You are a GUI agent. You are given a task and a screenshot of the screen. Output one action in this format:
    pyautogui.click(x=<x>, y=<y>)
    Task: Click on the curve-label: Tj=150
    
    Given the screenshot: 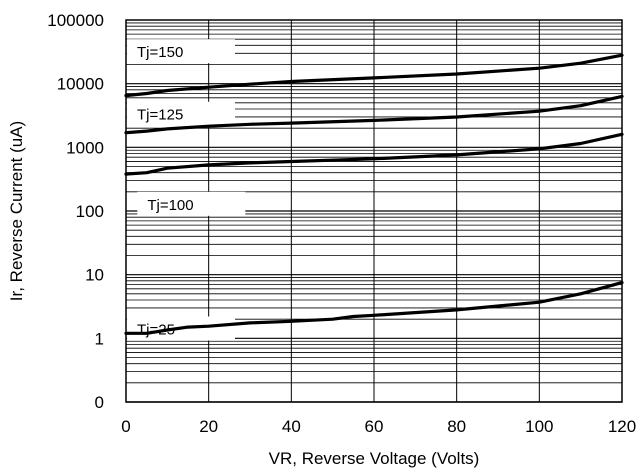 What is the action you would take?
    pyautogui.click(x=160, y=52)
    